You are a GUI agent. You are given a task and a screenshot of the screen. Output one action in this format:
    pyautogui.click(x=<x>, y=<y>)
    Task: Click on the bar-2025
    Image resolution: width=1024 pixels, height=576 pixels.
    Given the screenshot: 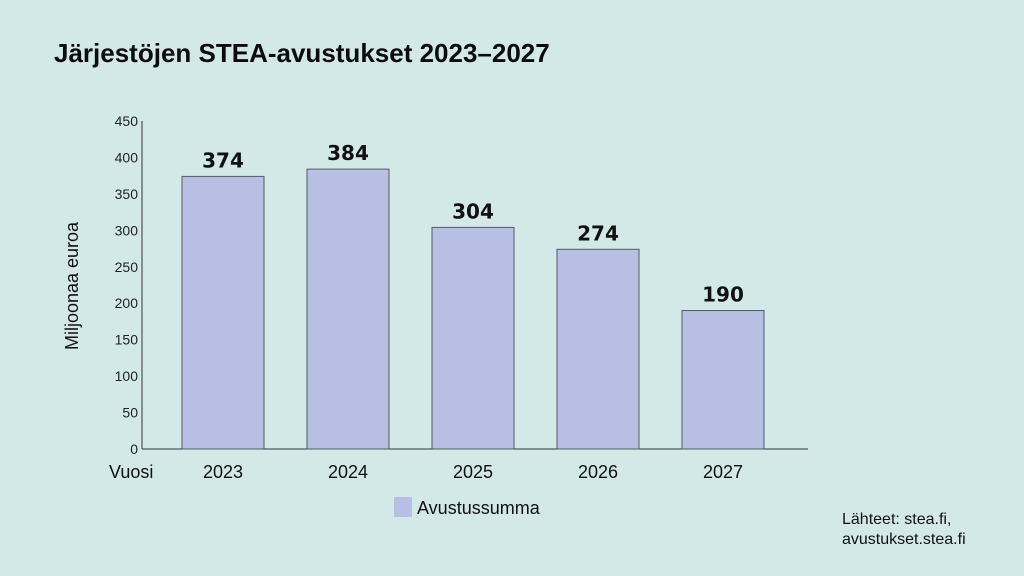 What is the action you would take?
    pyautogui.click(x=473, y=338)
    